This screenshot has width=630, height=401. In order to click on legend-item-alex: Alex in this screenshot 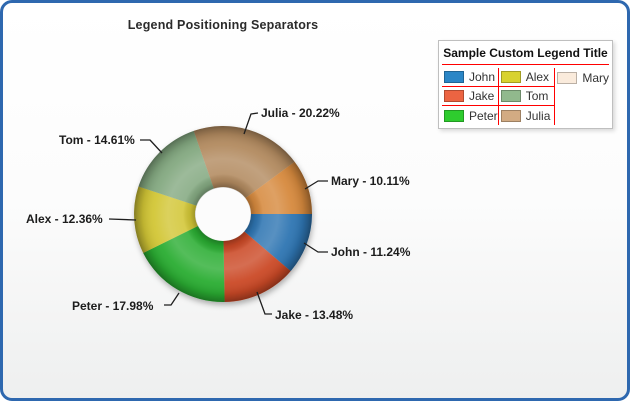, I will do `click(526, 77)`.